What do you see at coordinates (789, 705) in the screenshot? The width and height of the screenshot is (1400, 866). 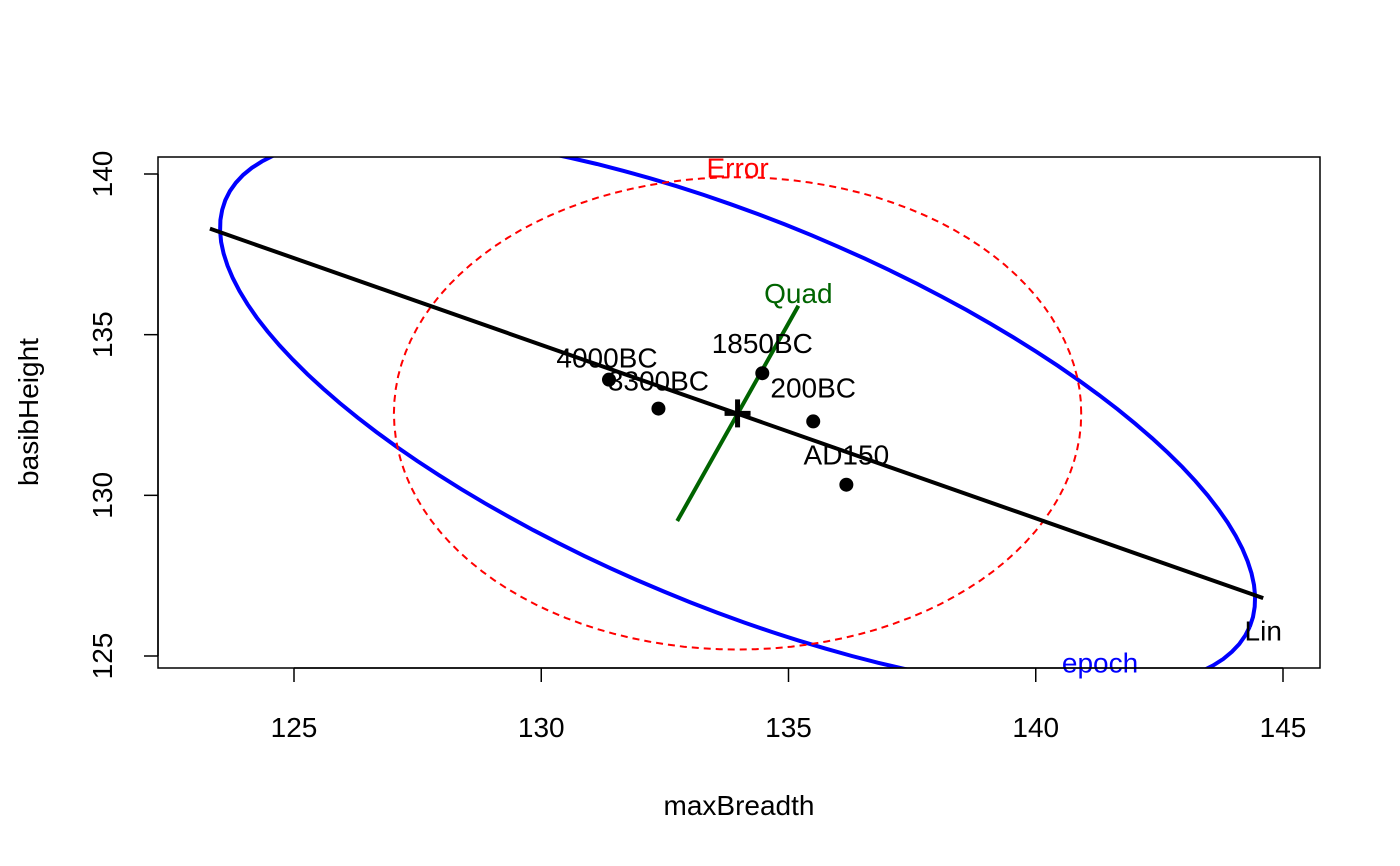 I see `x-axis: 125 130 135 140 145` at bounding box center [789, 705].